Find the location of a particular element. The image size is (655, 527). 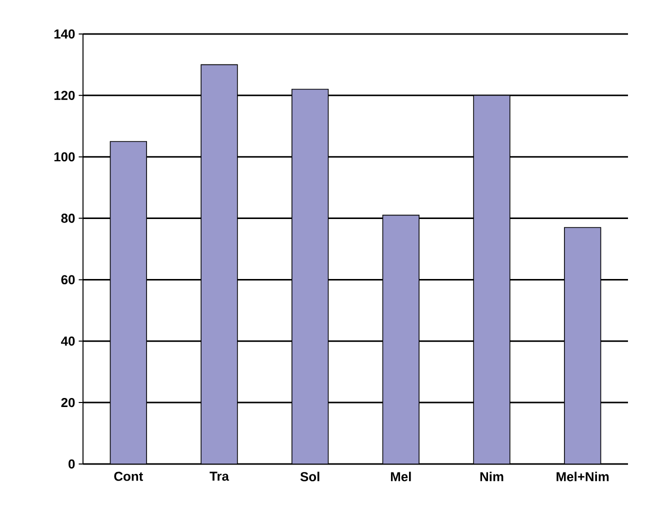

y-tick-label: 60 is located at coordinates (68, 279).